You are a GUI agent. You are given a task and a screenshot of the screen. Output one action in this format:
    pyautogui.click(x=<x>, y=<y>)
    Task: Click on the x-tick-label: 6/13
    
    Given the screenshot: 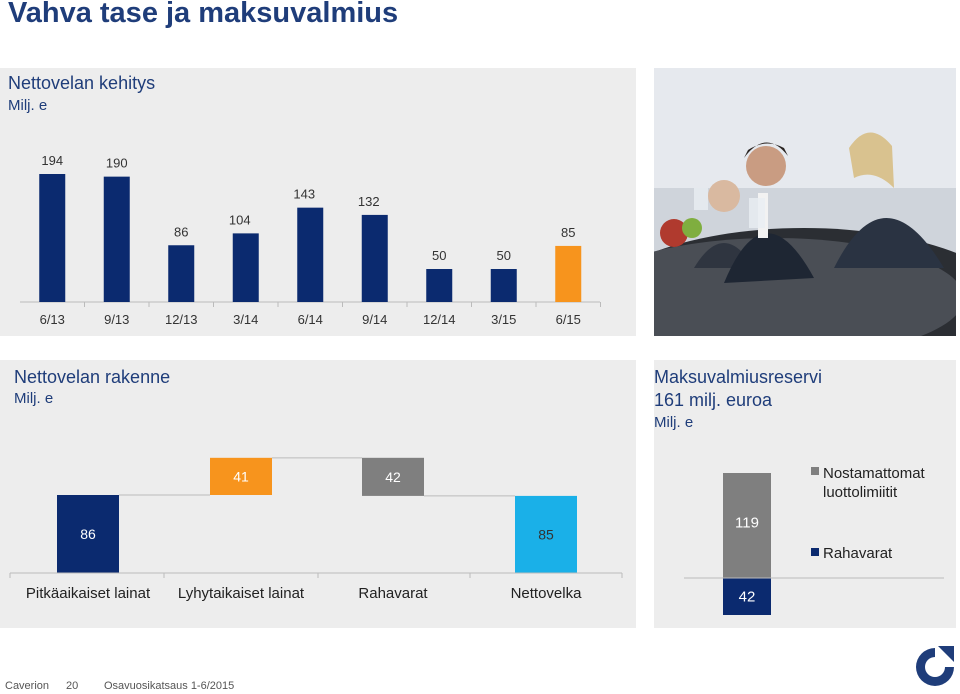 What is the action you would take?
    pyautogui.click(x=52, y=319)
    